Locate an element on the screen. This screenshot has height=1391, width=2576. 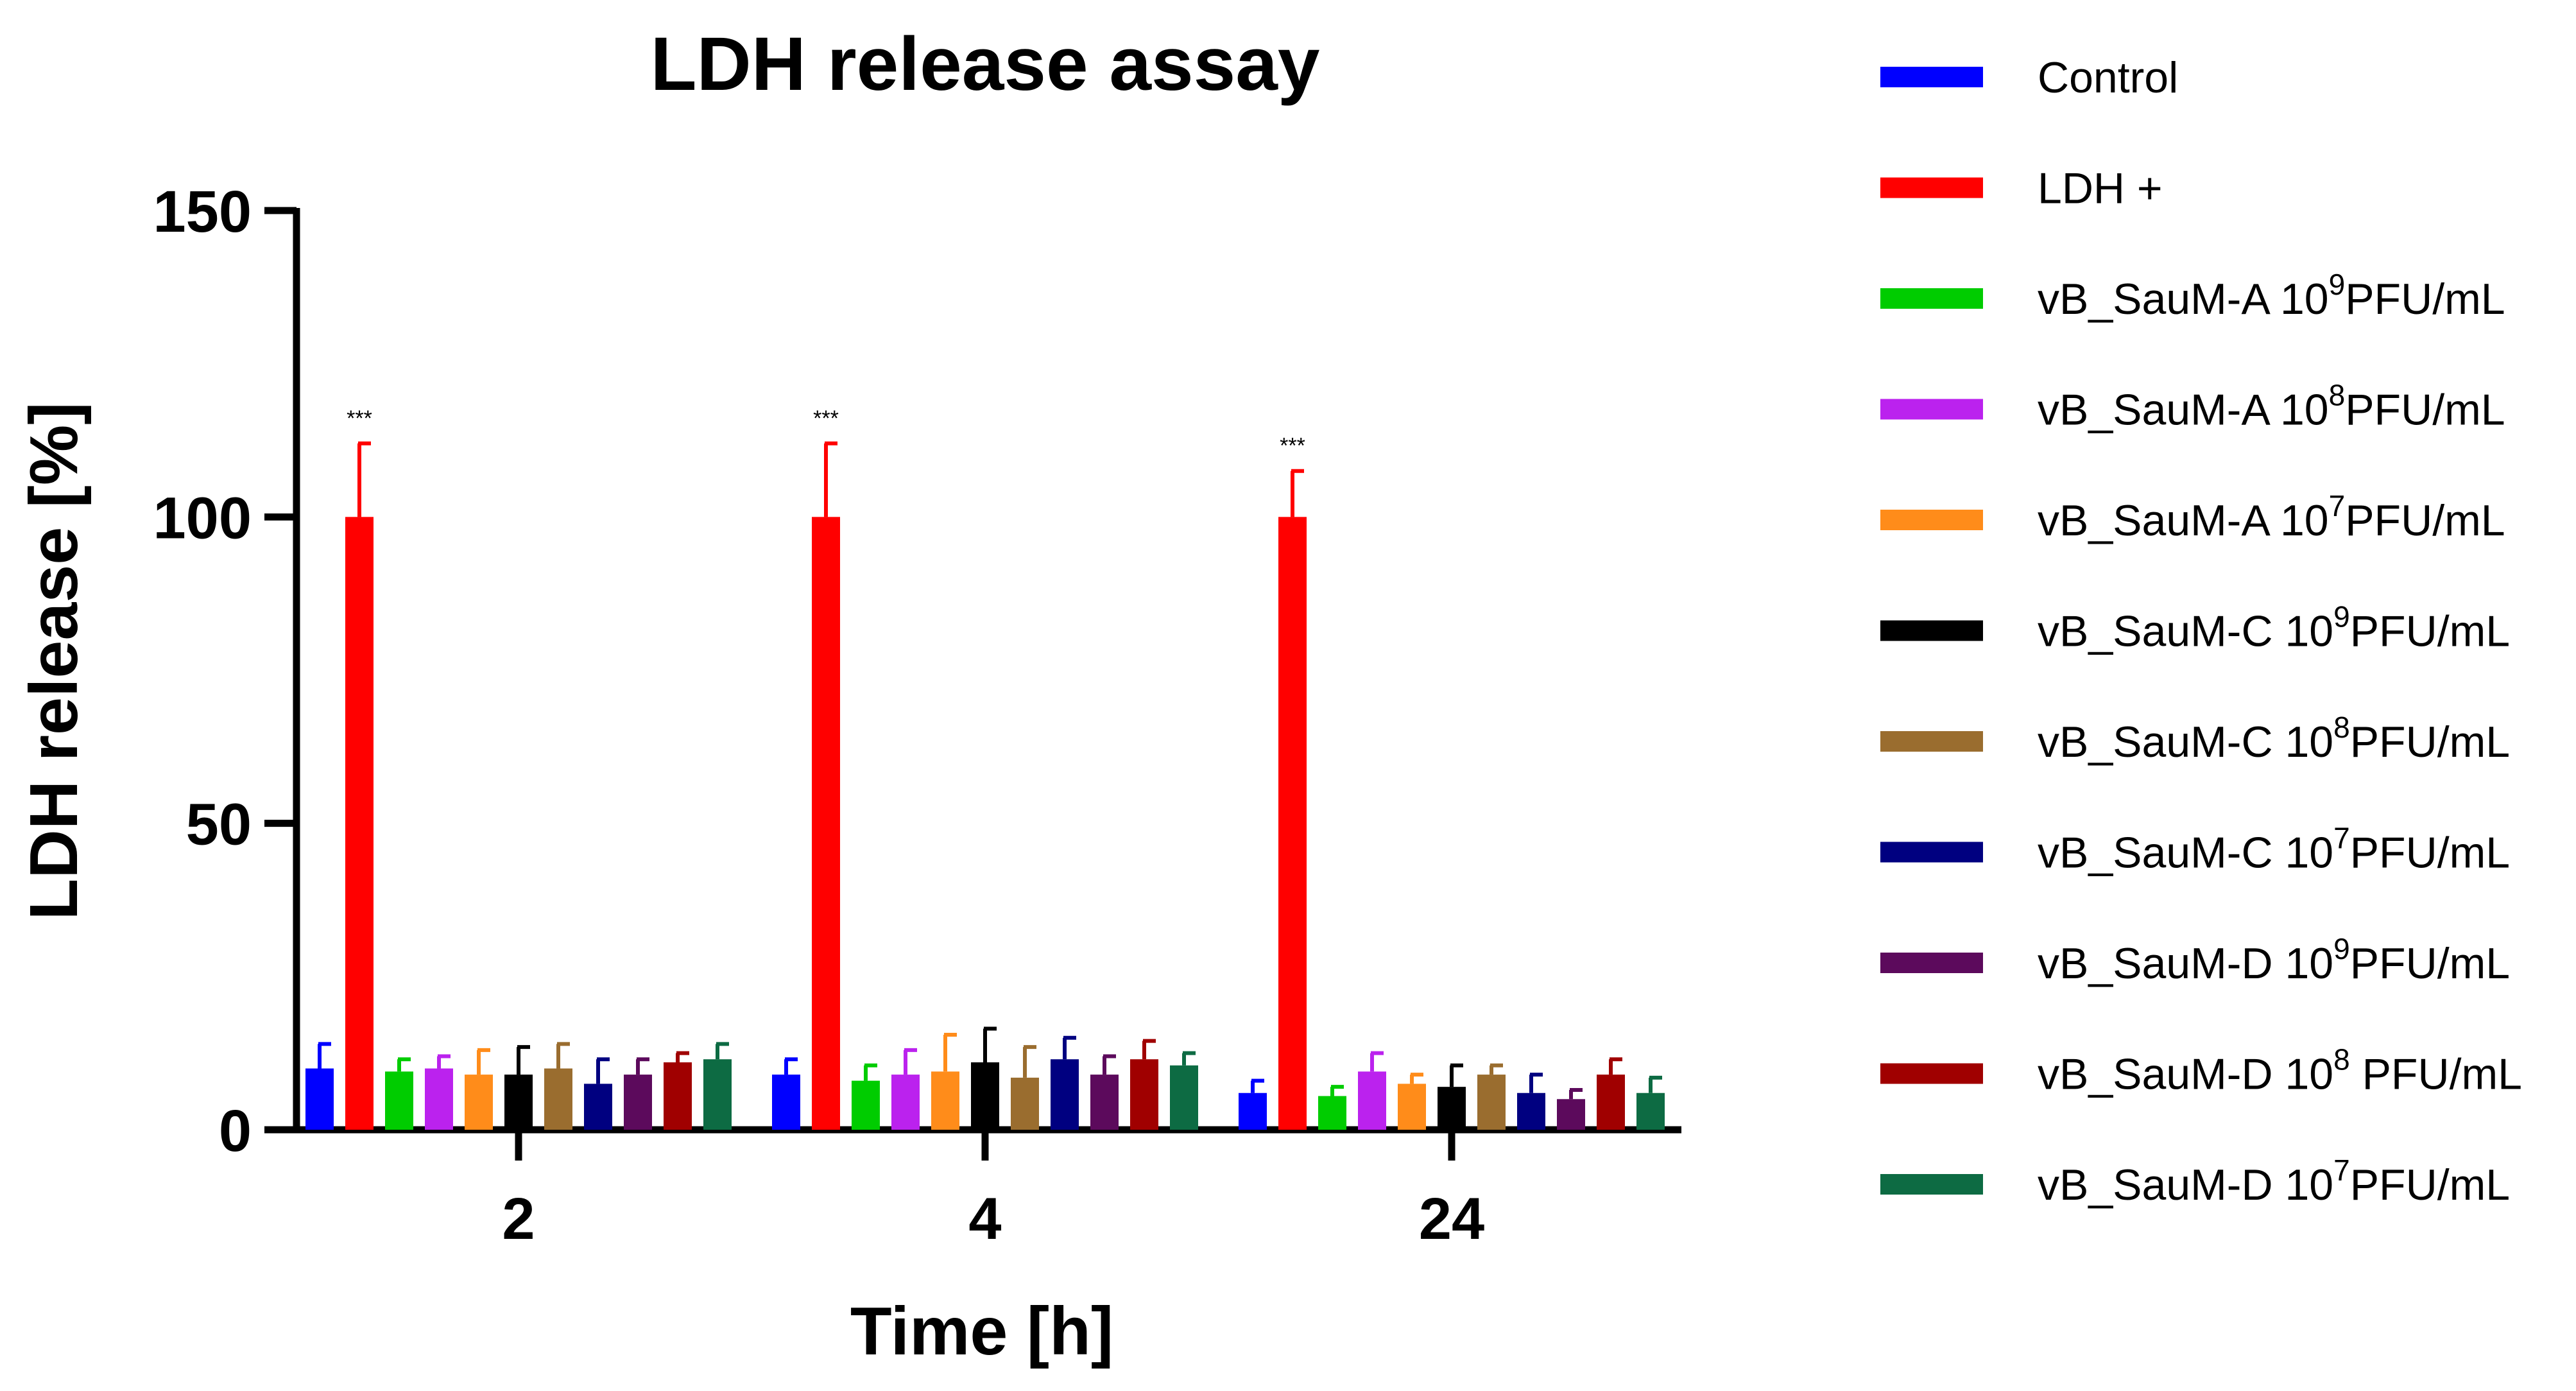
x-tick-label: 24 is located at coordinates (1451, 1219).